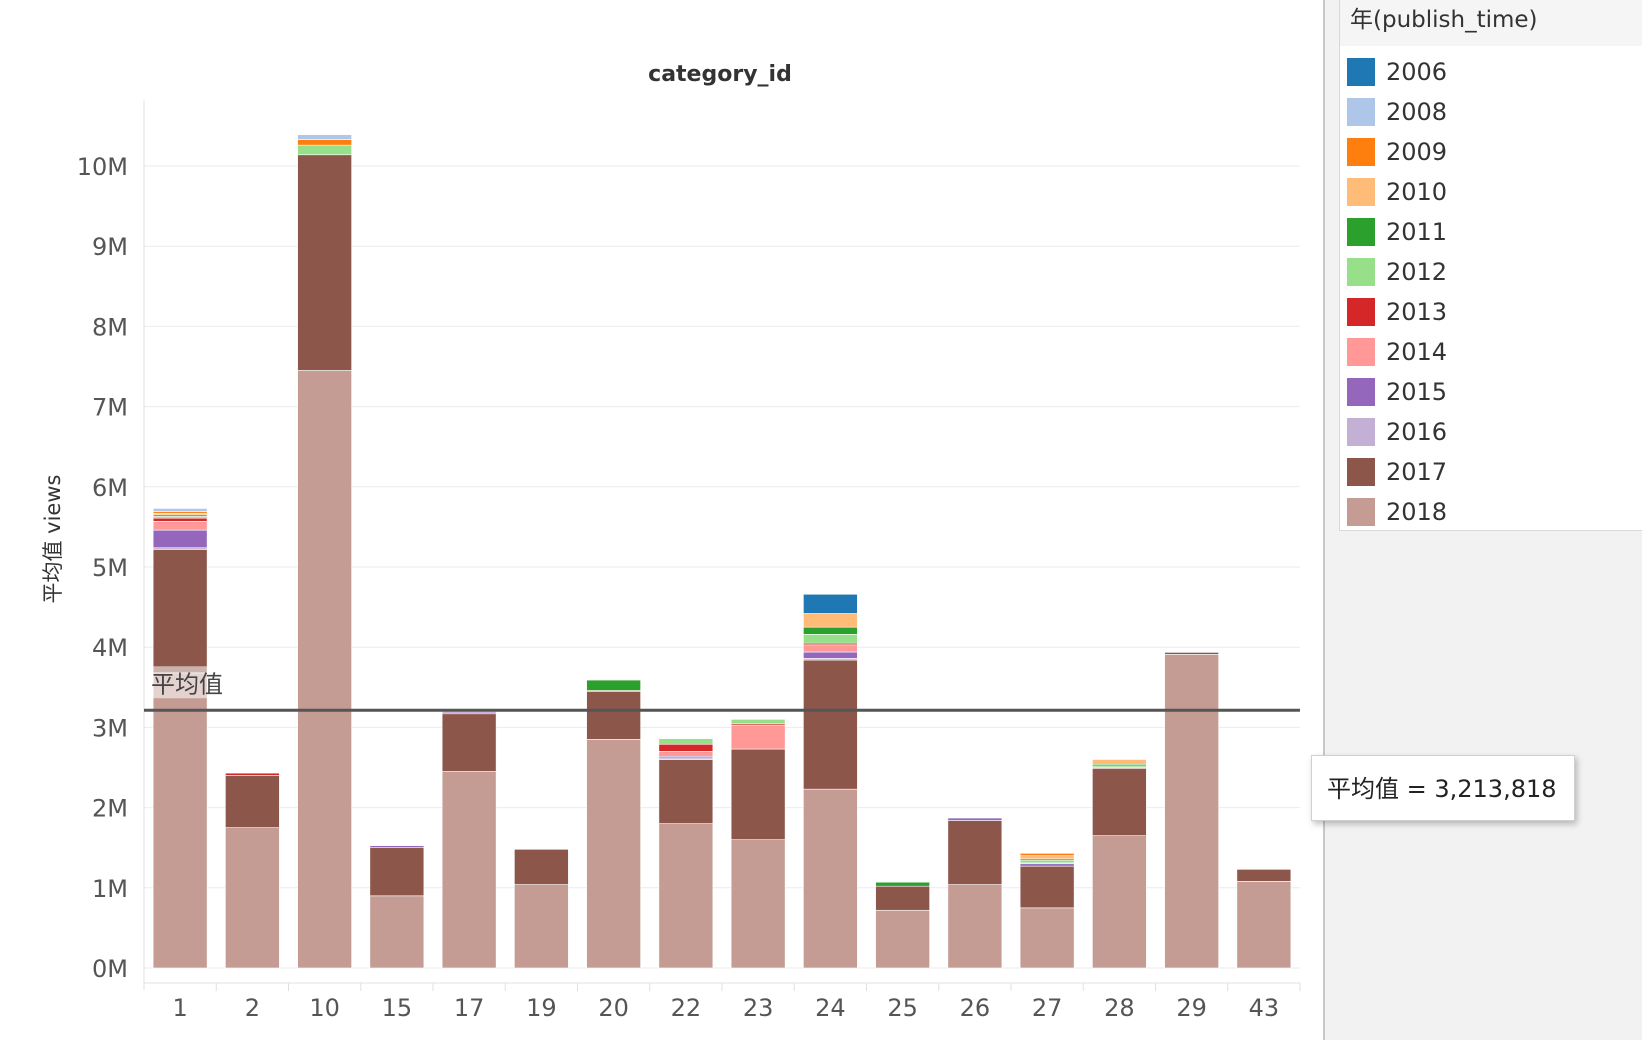 The image size is (1642, 1040). Describe the element at coordinates (324, 137) in the screenshot. I see `bar-segment-10-2008` at that location.